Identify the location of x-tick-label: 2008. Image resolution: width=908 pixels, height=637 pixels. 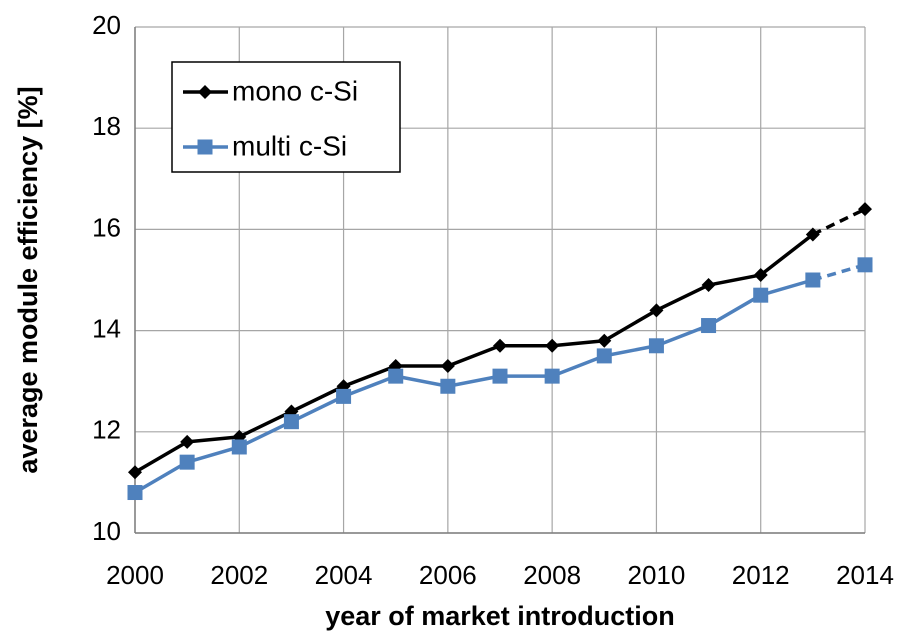
(552, 575).